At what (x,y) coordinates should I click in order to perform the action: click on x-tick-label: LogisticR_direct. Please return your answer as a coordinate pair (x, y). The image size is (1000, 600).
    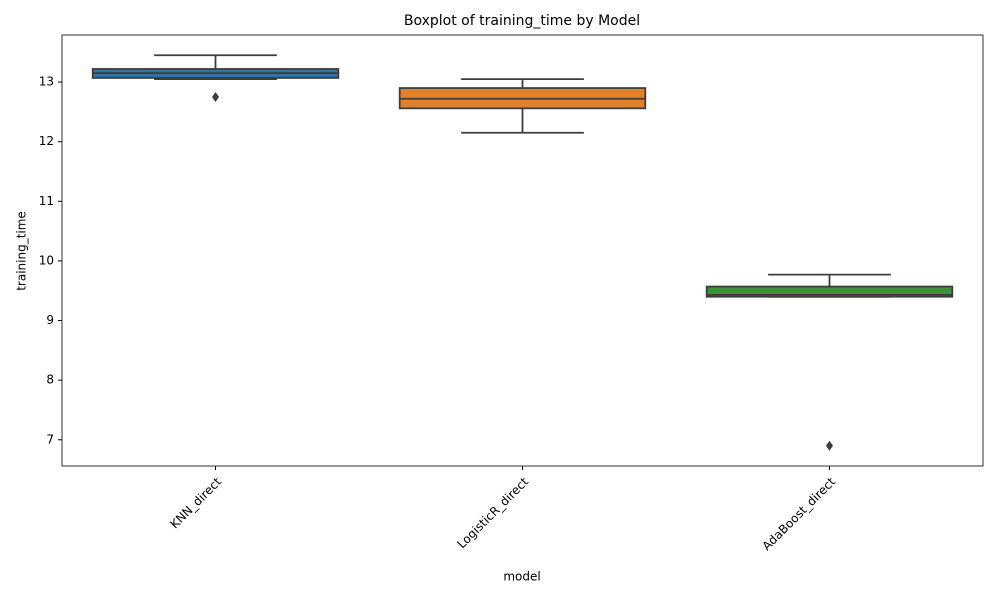
    Looking at the image, I should click on (493, 512).